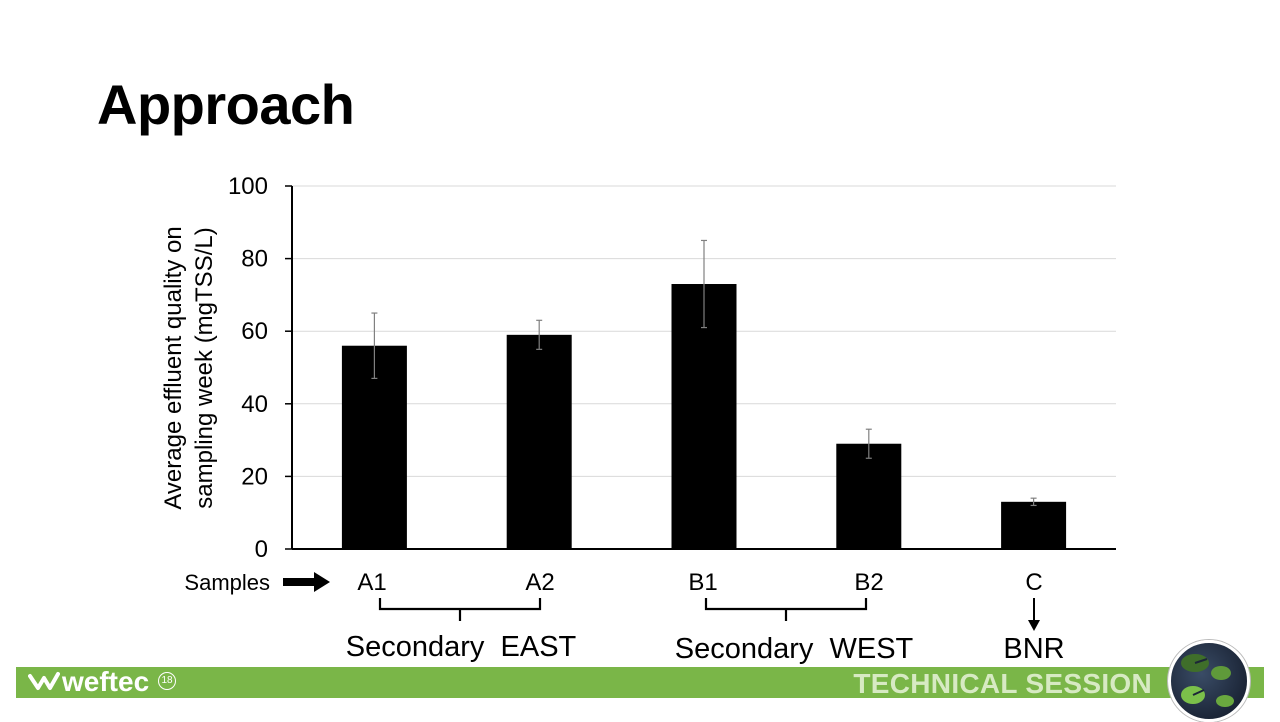  What do you see at coordinates (704, 416) in the screenshot?
I see `bar-b1` at bounding box center [704, 416].